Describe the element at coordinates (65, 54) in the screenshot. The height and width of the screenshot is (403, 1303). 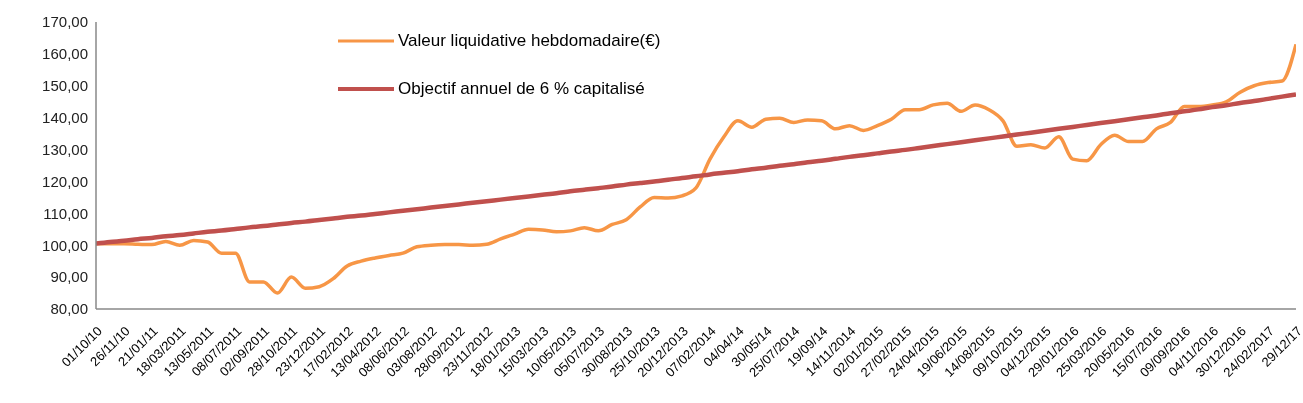
I see `y-tick-label: 160,00` at that location.